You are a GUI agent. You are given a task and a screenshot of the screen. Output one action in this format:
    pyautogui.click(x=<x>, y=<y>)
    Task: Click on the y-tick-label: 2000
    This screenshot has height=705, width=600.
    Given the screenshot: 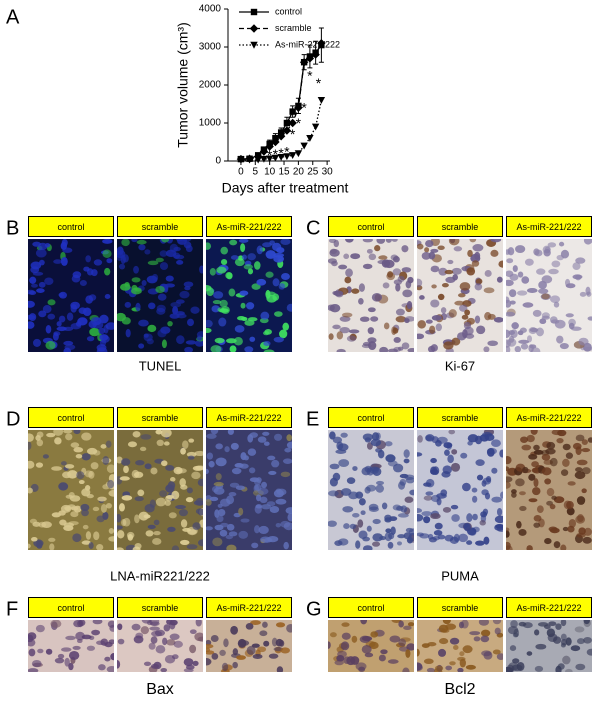 What is the action you would take?
    pyautogui.click(x=210, y=85)
    